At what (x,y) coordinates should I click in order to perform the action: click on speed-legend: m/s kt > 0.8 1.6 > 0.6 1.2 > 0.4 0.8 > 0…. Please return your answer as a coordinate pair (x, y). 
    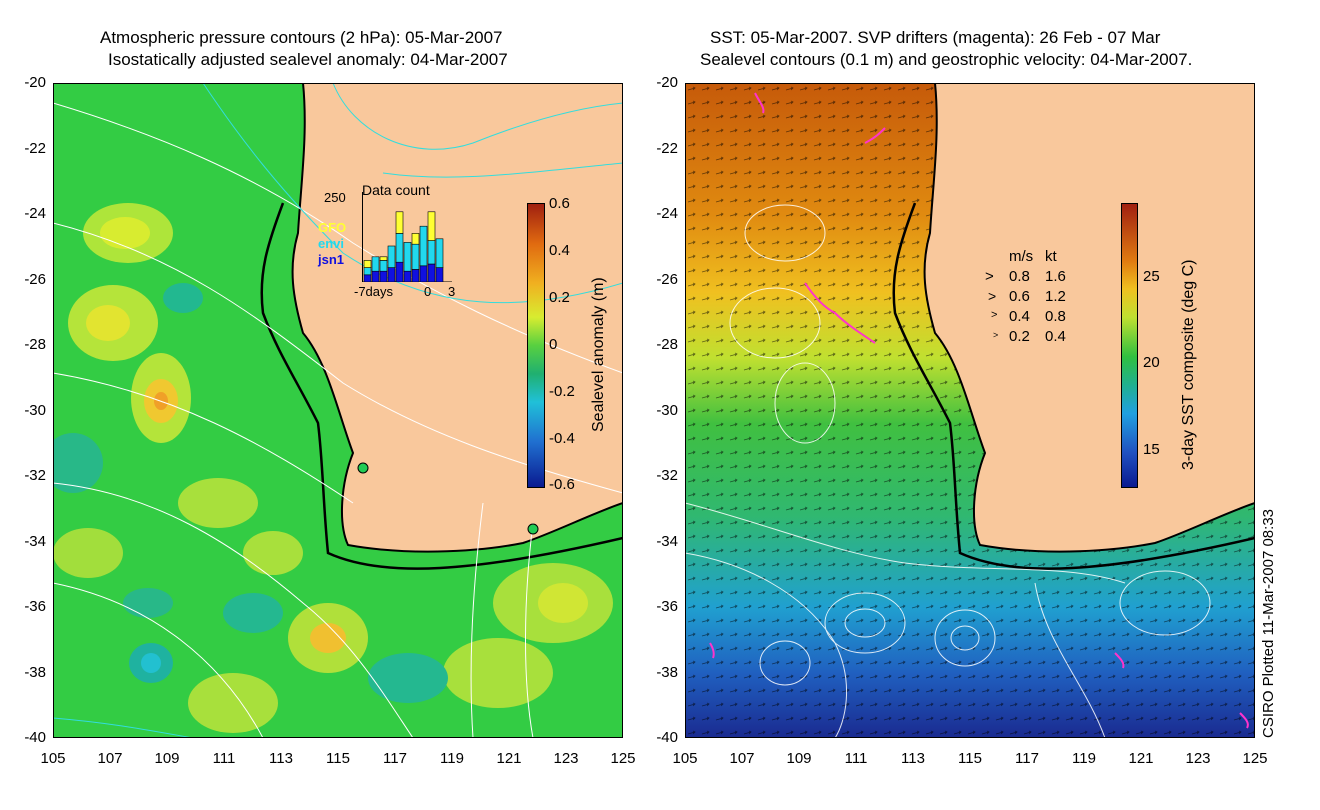
    Looking at the image, I should click on (1035, 298).